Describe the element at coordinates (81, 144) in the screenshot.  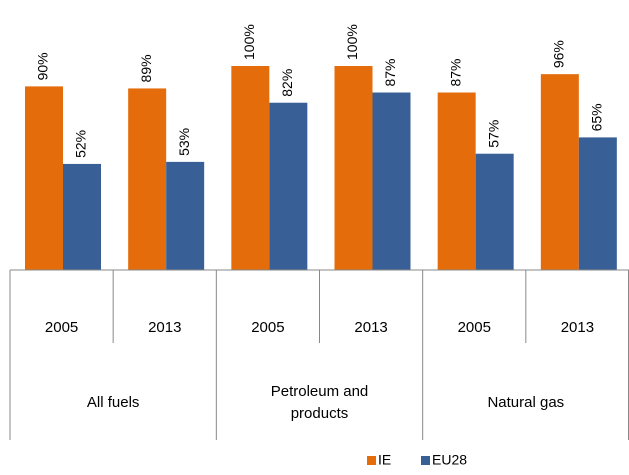
I see `value-label: 52%` at that location.